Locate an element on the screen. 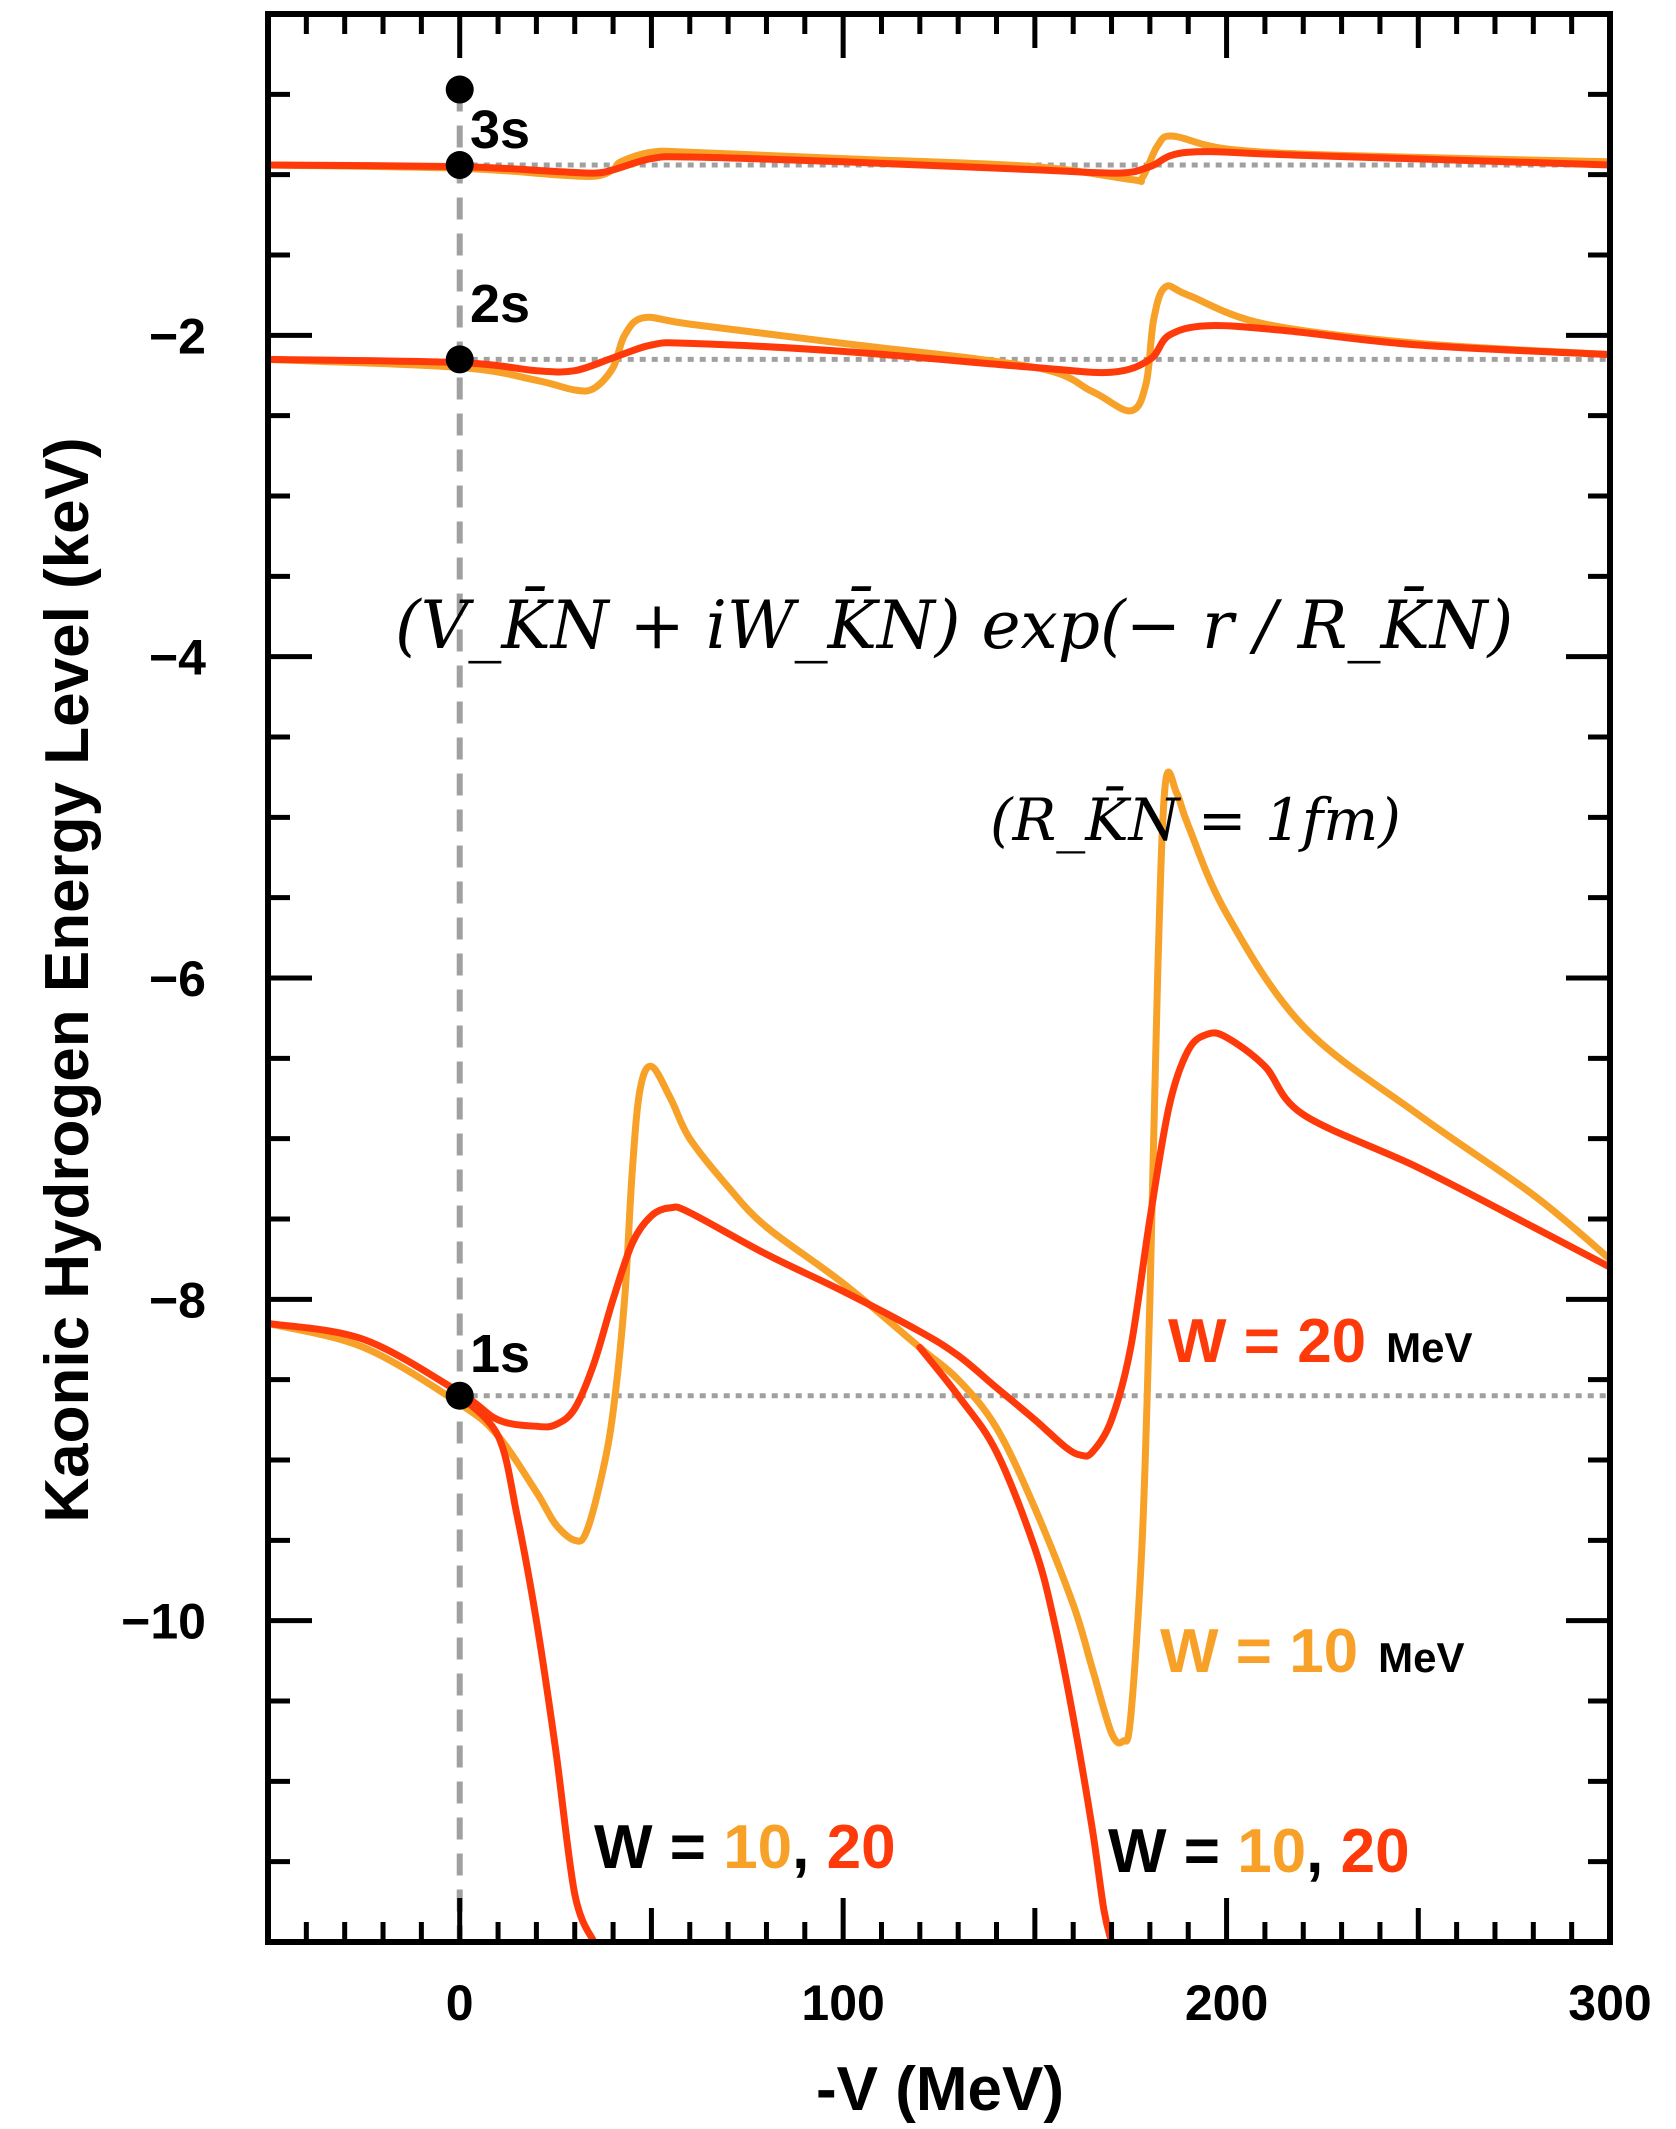 The height and width of the screenshot is (2129, 1676). branch-label-1-sep: , is located at coordinates (809, 1847).